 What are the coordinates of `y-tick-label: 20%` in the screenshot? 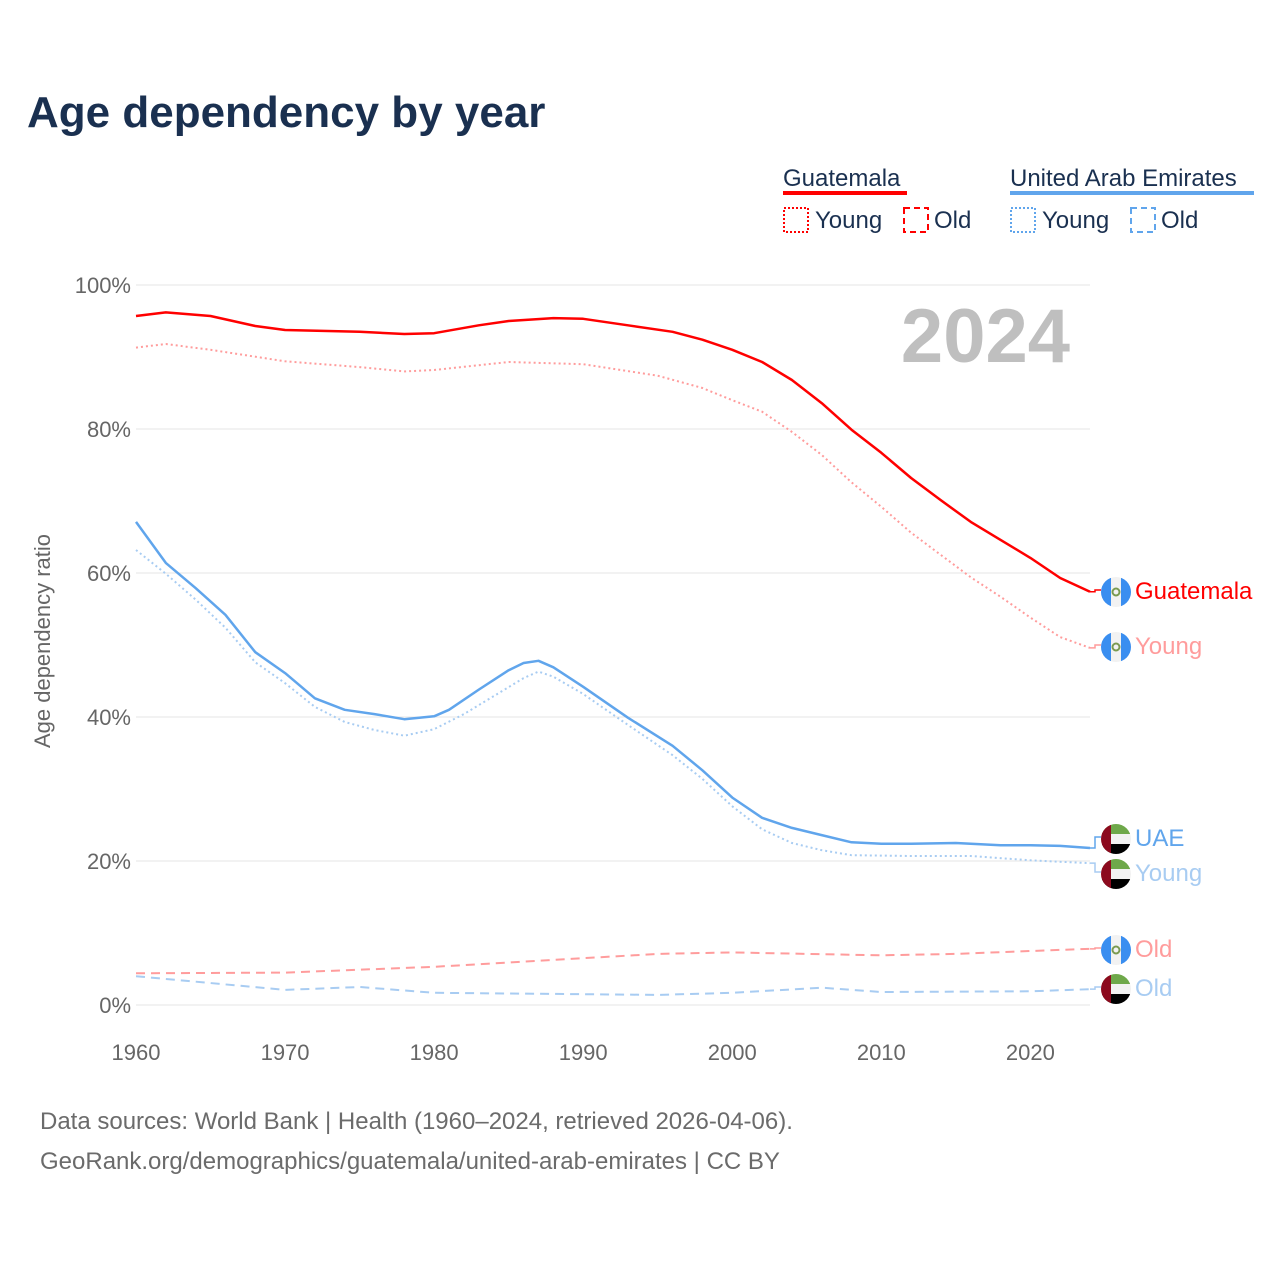 It's located at (109, 861).